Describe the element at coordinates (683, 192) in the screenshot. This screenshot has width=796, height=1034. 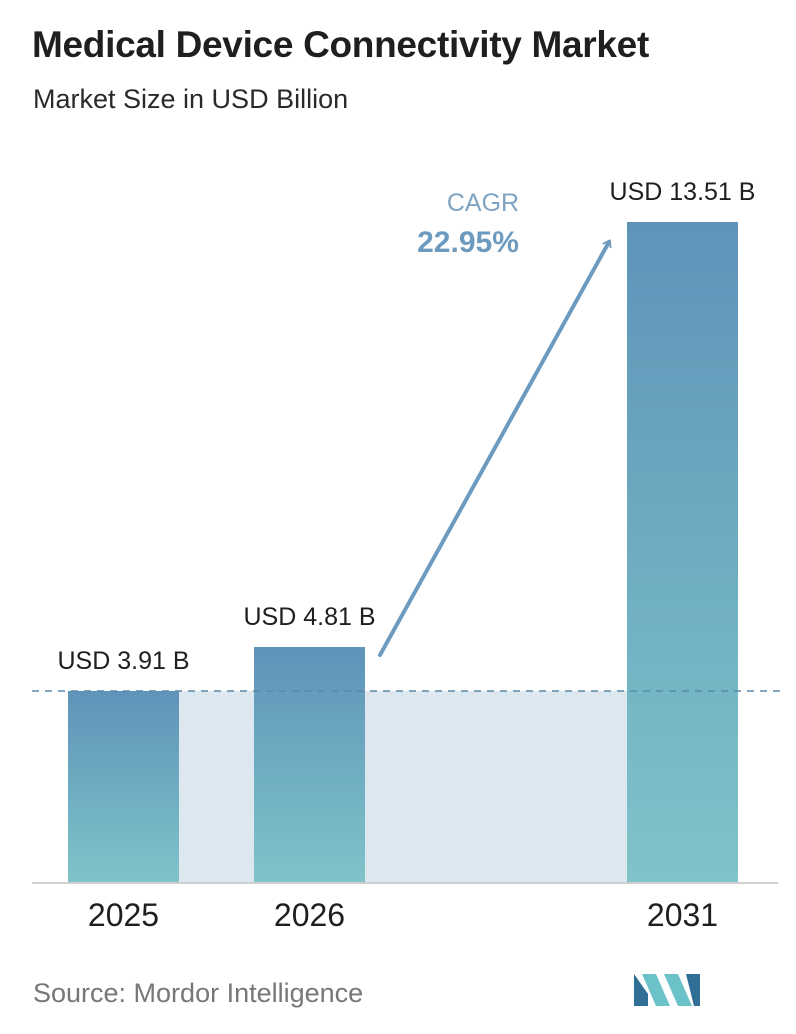
I see `value-label-2031: USD 13.51 B` at that location.